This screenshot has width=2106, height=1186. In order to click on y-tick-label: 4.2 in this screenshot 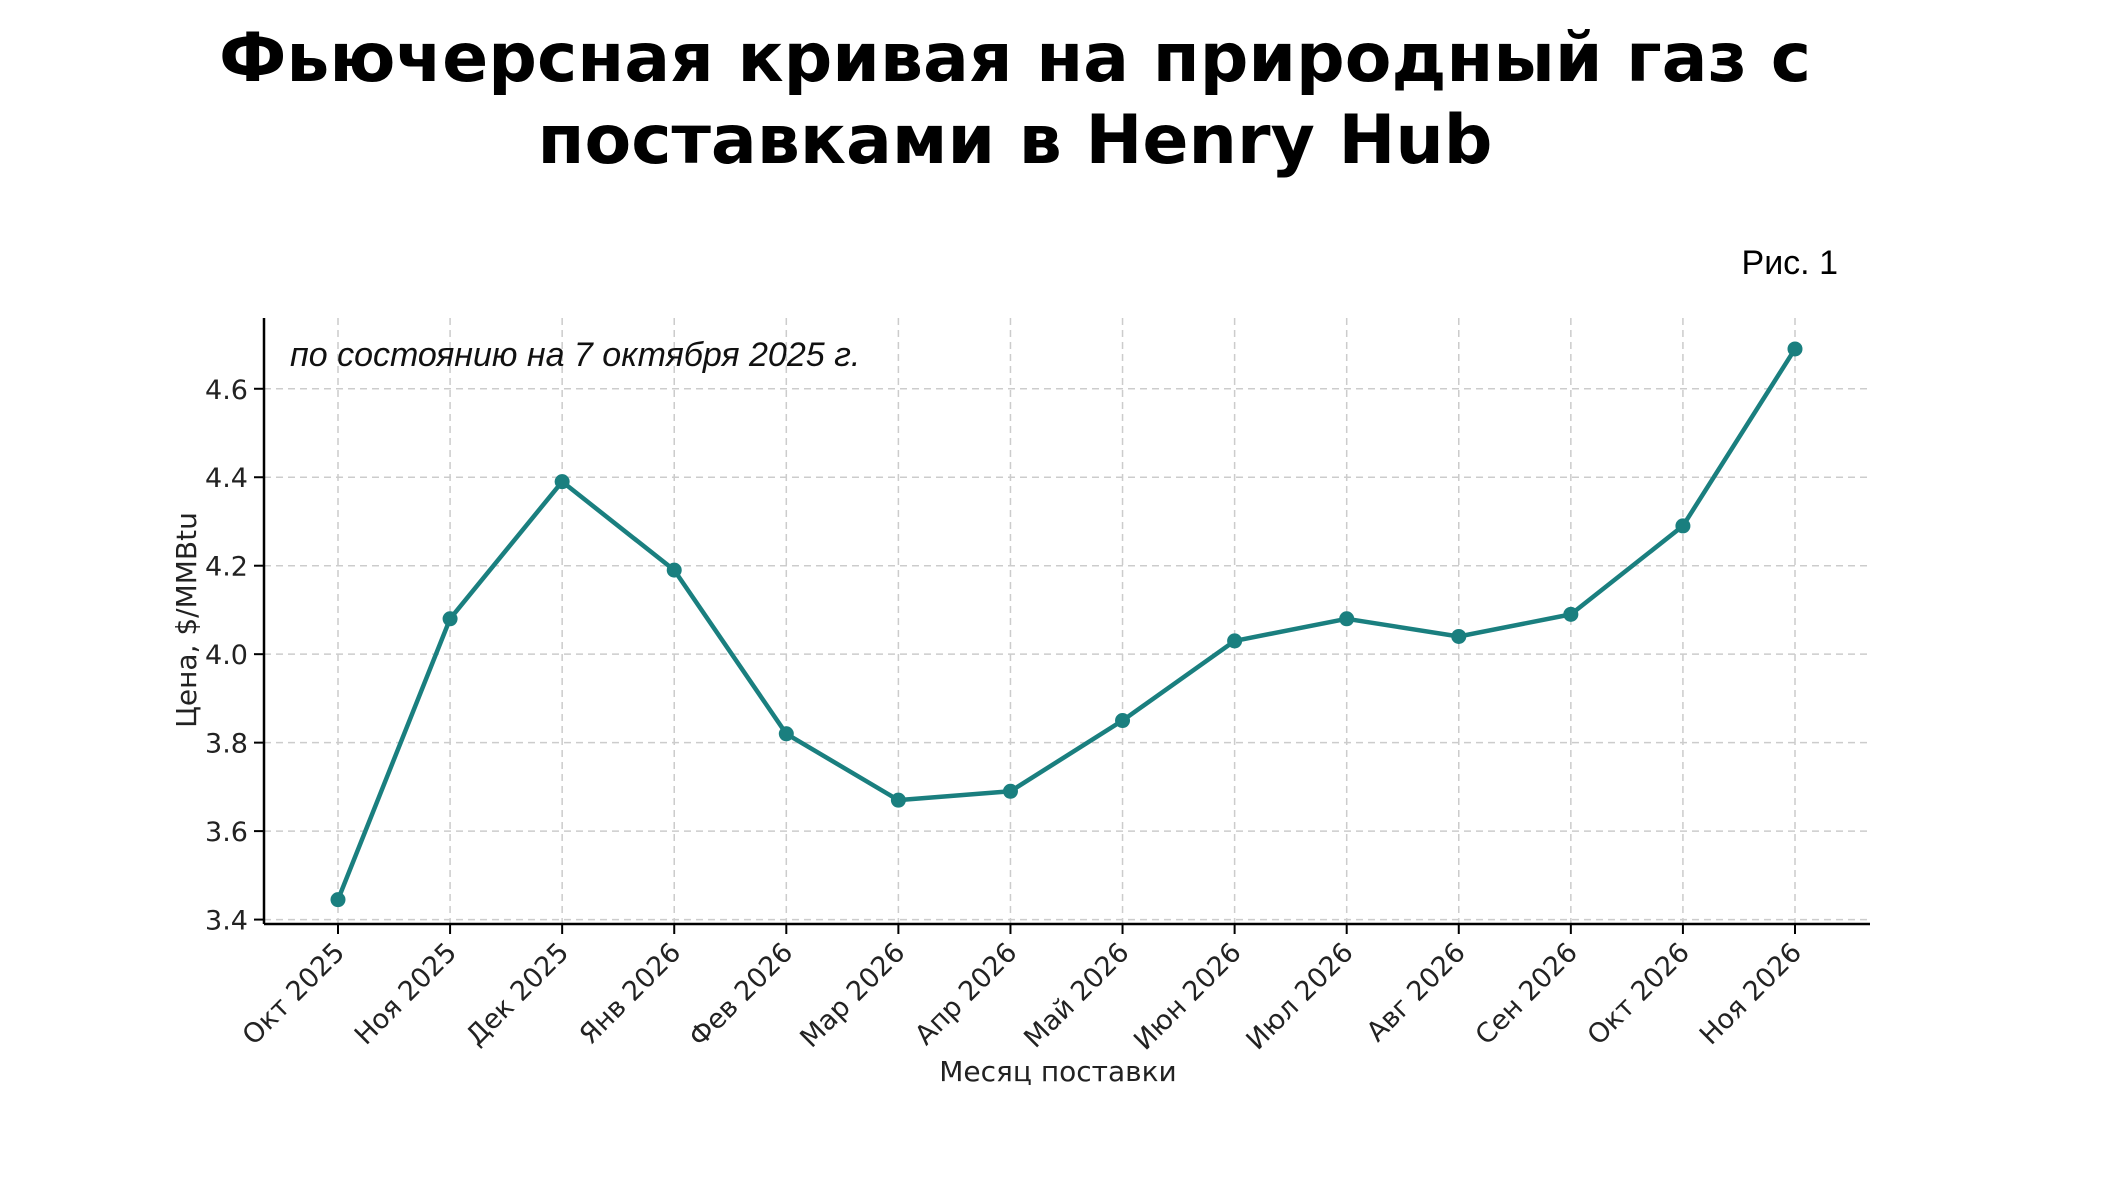, I will do `click(226, 567)`.